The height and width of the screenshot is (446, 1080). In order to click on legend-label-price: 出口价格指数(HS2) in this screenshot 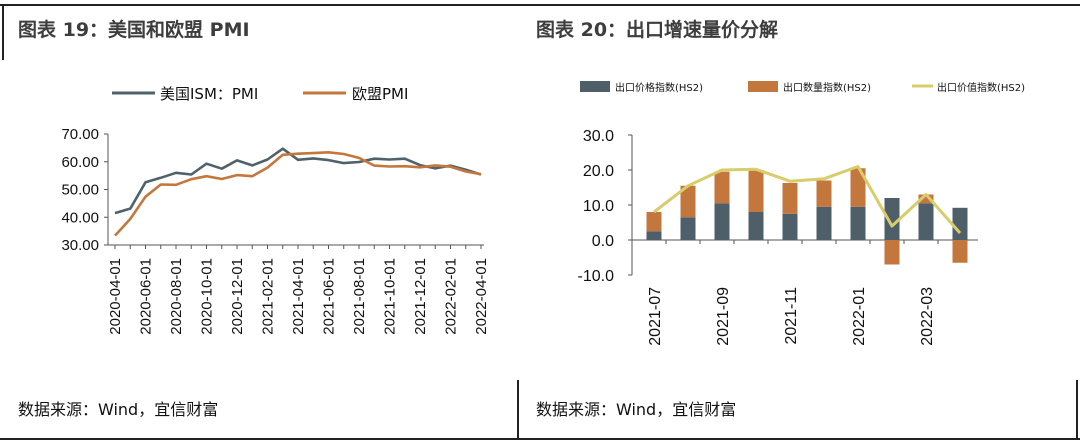, I will do `click(659, 87)`.